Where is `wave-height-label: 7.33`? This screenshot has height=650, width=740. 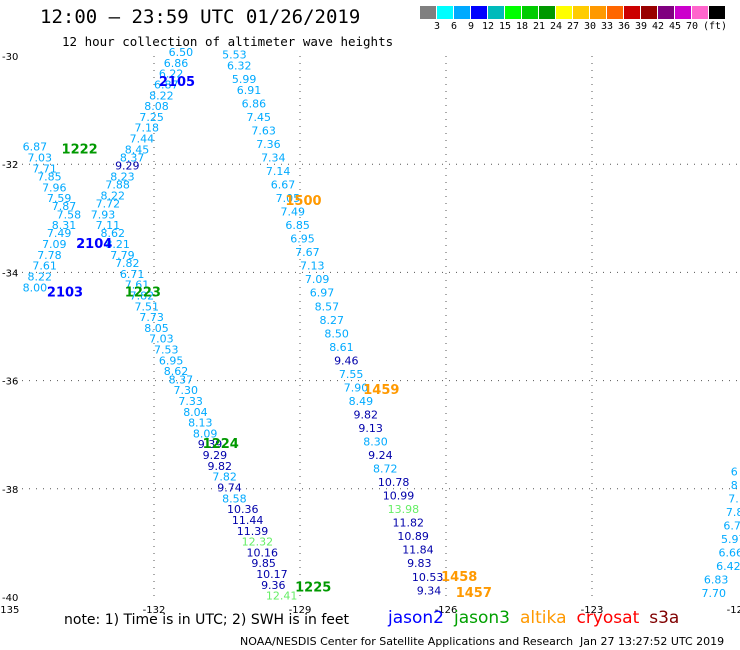
wave-height-label: 7.33 is located at coordinates (190, 401).